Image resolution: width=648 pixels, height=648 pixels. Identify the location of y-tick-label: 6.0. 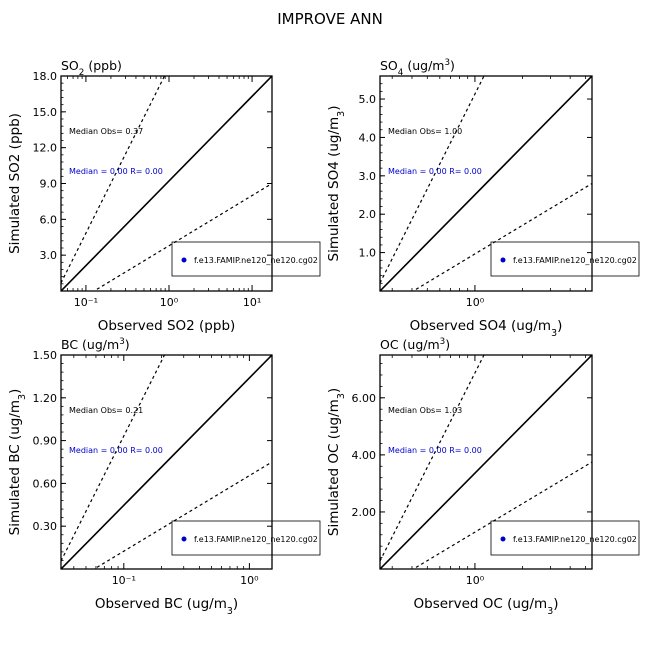
(49, 219).